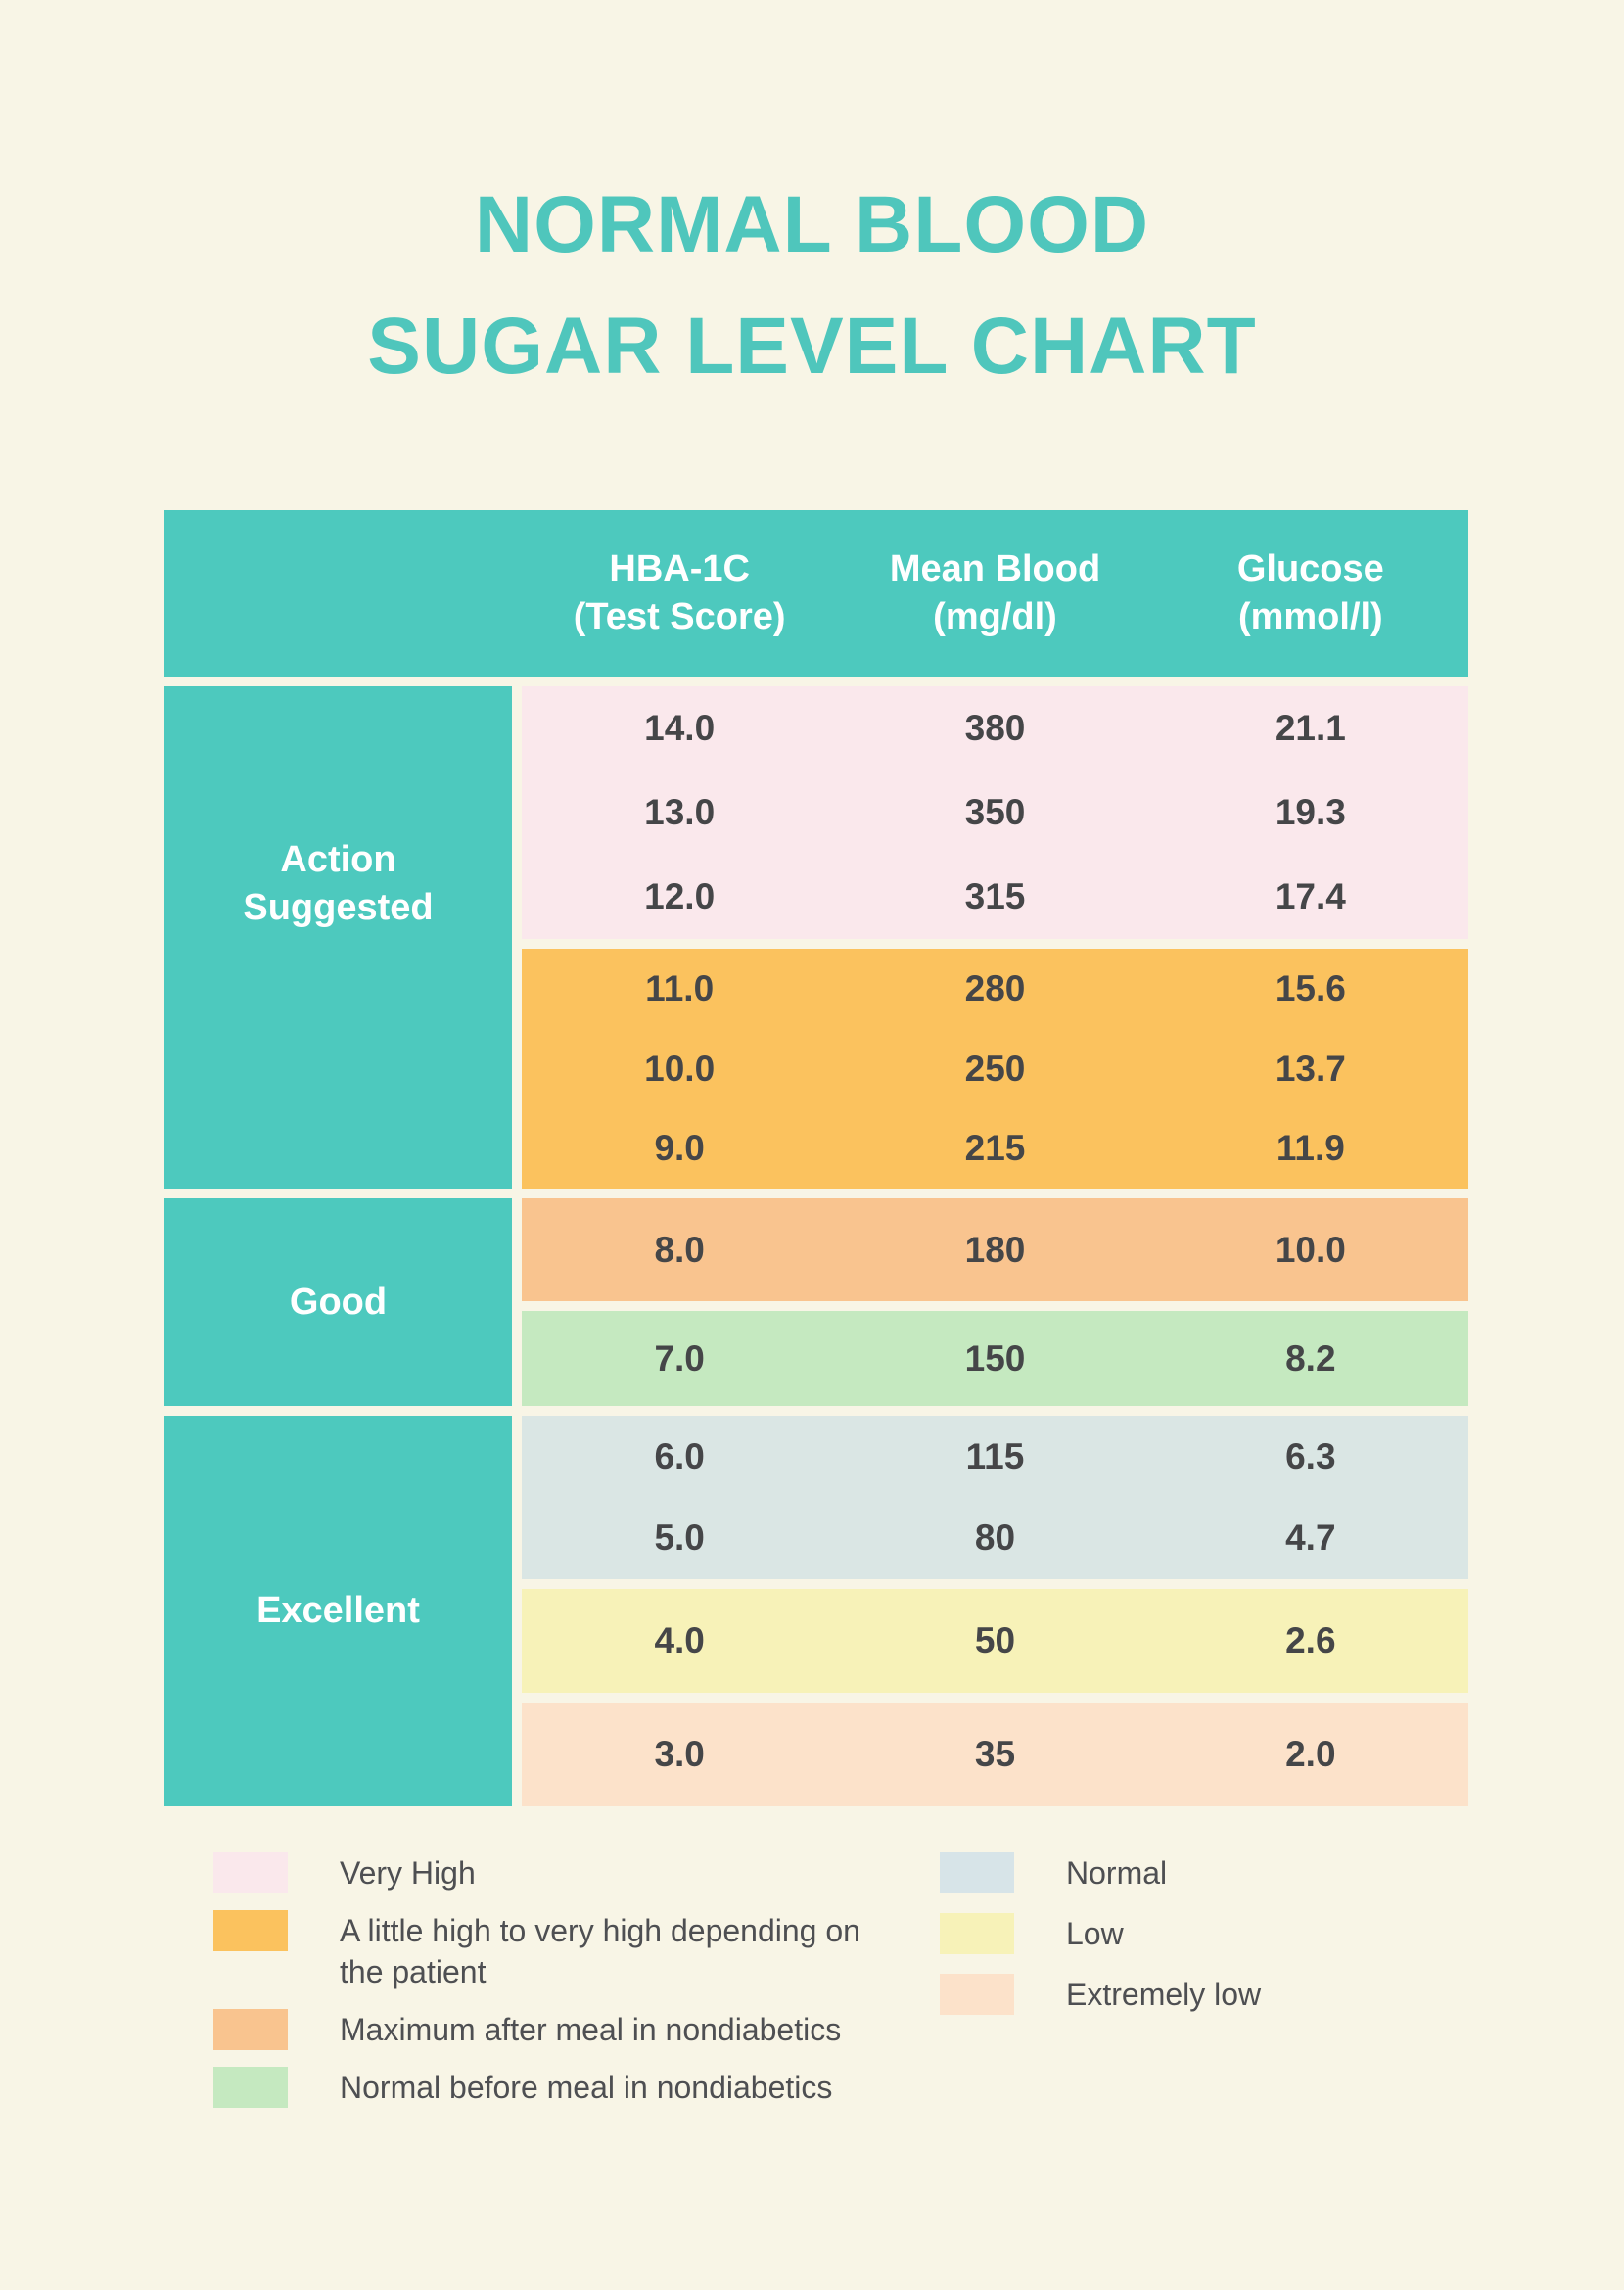 The image size is (1624, 2290). Describe the element at coordinates (680, 987) in the screenshot. I see `table-cell: 11.0` at that location.